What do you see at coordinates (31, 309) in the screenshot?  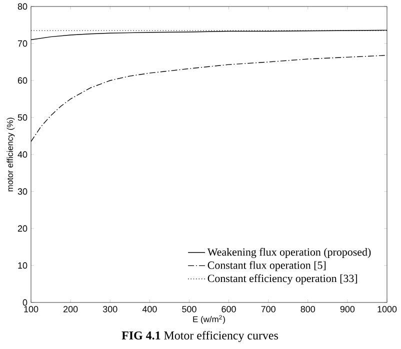 I see `x-tick-label: 100` at bounding box center [31, 309].